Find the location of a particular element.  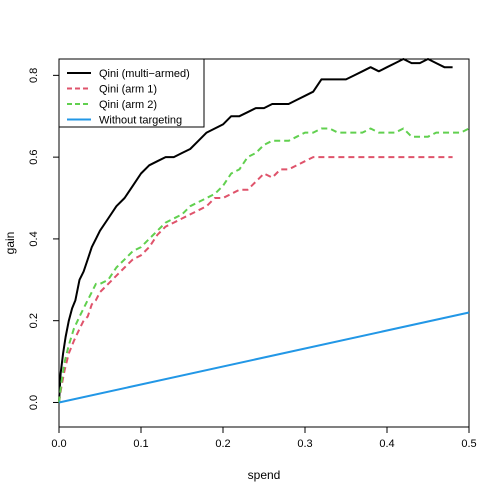

legend-box is located at coordinates (131, 93).